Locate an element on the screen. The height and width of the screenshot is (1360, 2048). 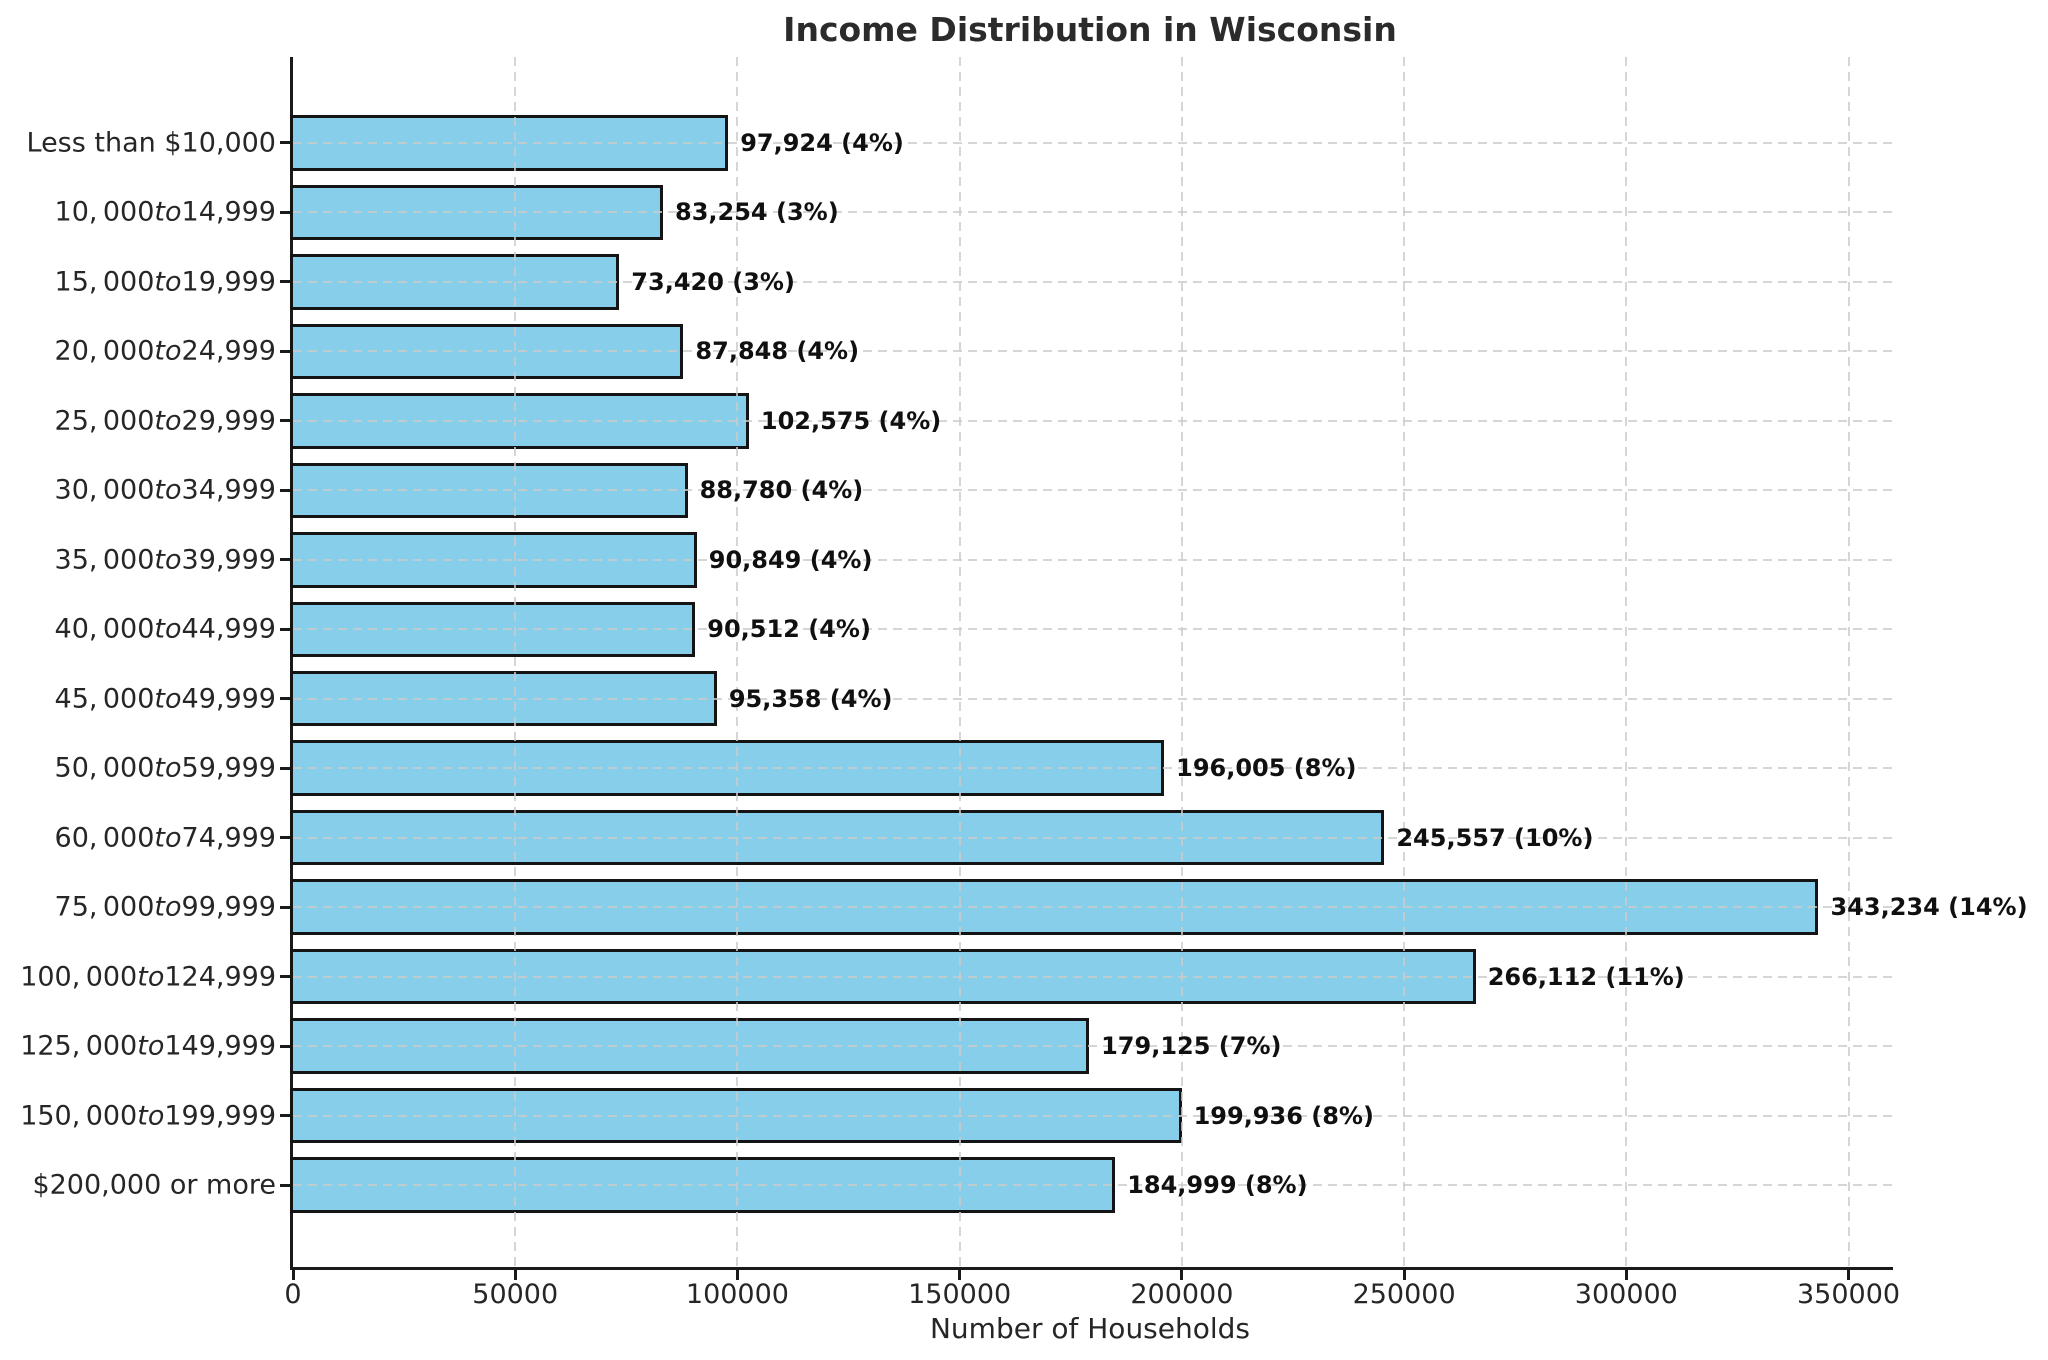
x-tick-label: 250000 is located at coordinates (1404, 1294).